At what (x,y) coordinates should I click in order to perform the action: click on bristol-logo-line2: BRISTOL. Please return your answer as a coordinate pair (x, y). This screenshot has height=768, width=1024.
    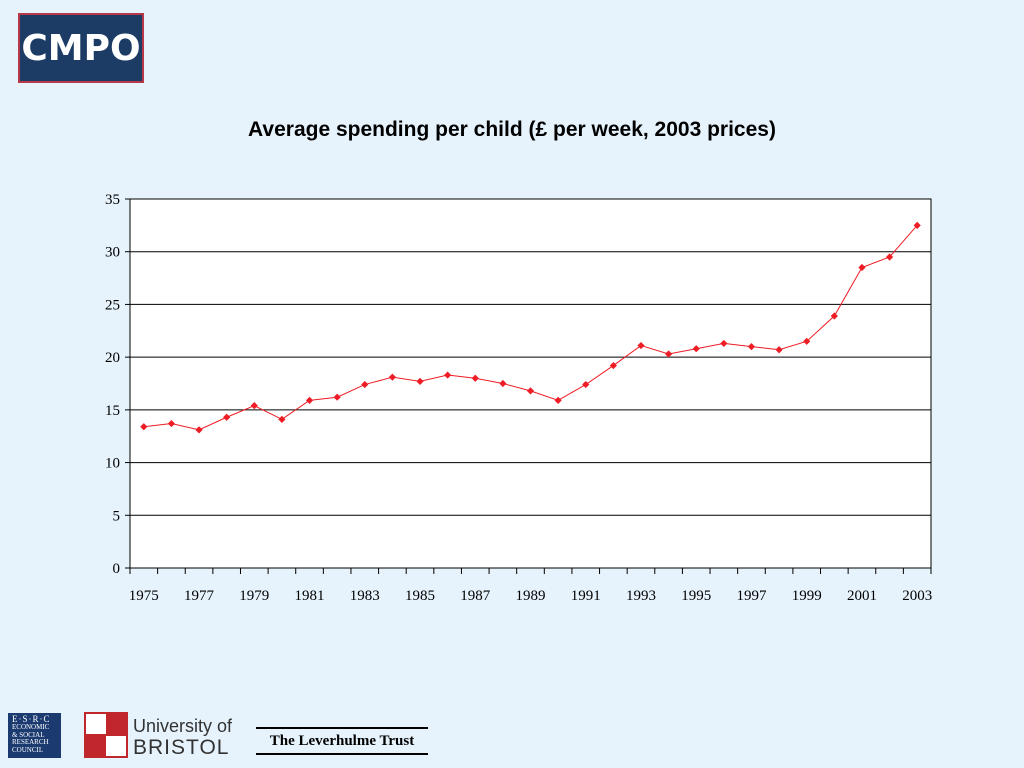
    Looking at the image, I should click on (181, 747).